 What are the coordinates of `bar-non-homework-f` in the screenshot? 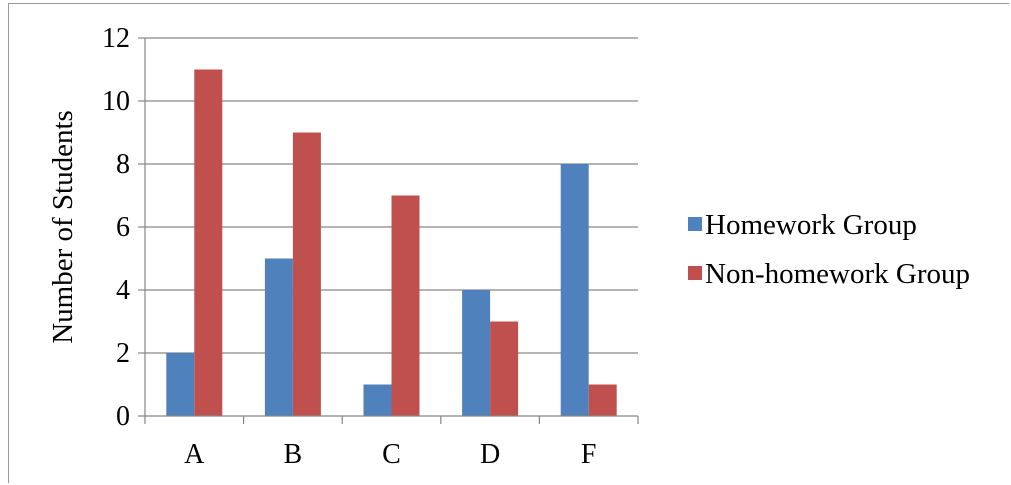 It's located at (602, 400).